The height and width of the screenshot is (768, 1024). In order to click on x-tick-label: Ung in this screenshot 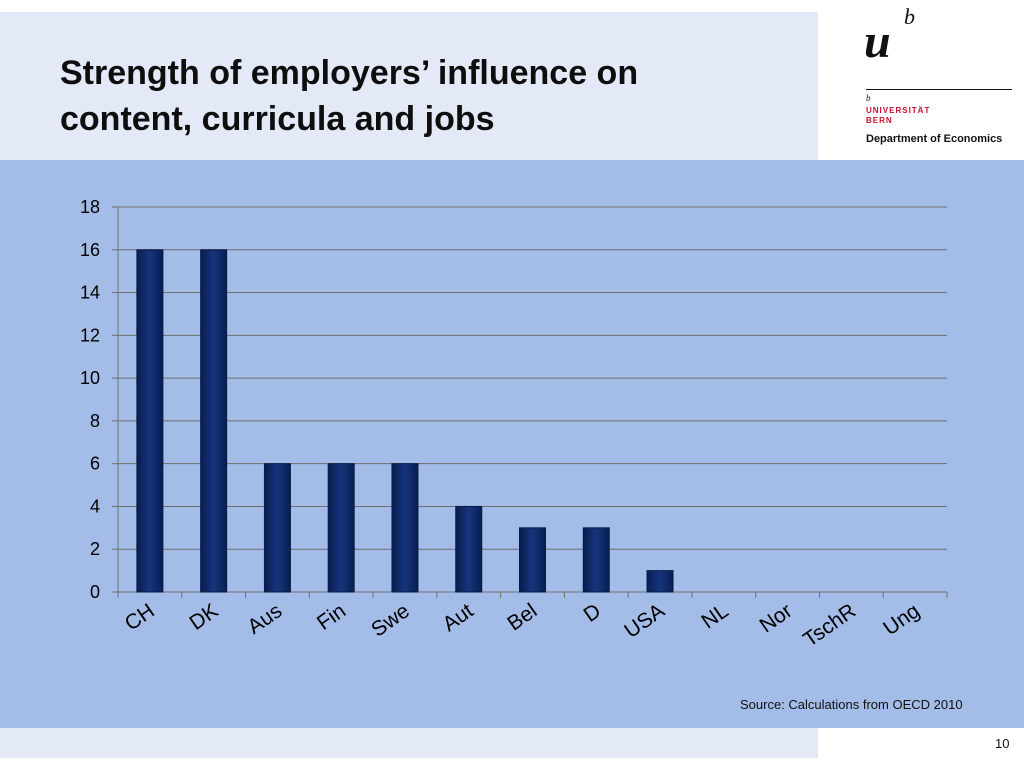, I will do `click(901, 619)`.